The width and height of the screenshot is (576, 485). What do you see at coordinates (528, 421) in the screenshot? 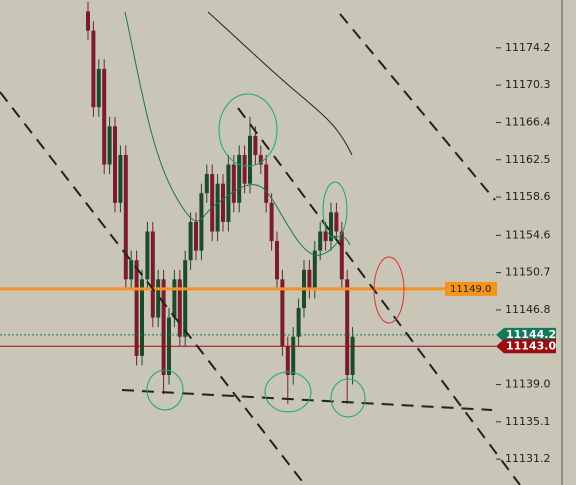
I see `y-tick-label: 11135.1` at bounding box center [528, 421].